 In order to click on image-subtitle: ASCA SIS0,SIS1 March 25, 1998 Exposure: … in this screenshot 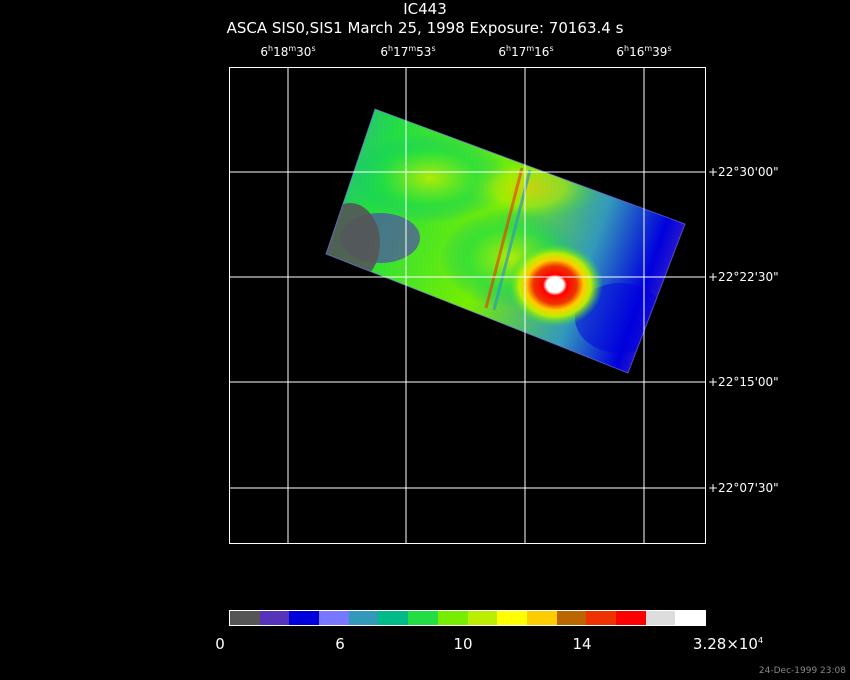, I will do `click(425, 28)`.